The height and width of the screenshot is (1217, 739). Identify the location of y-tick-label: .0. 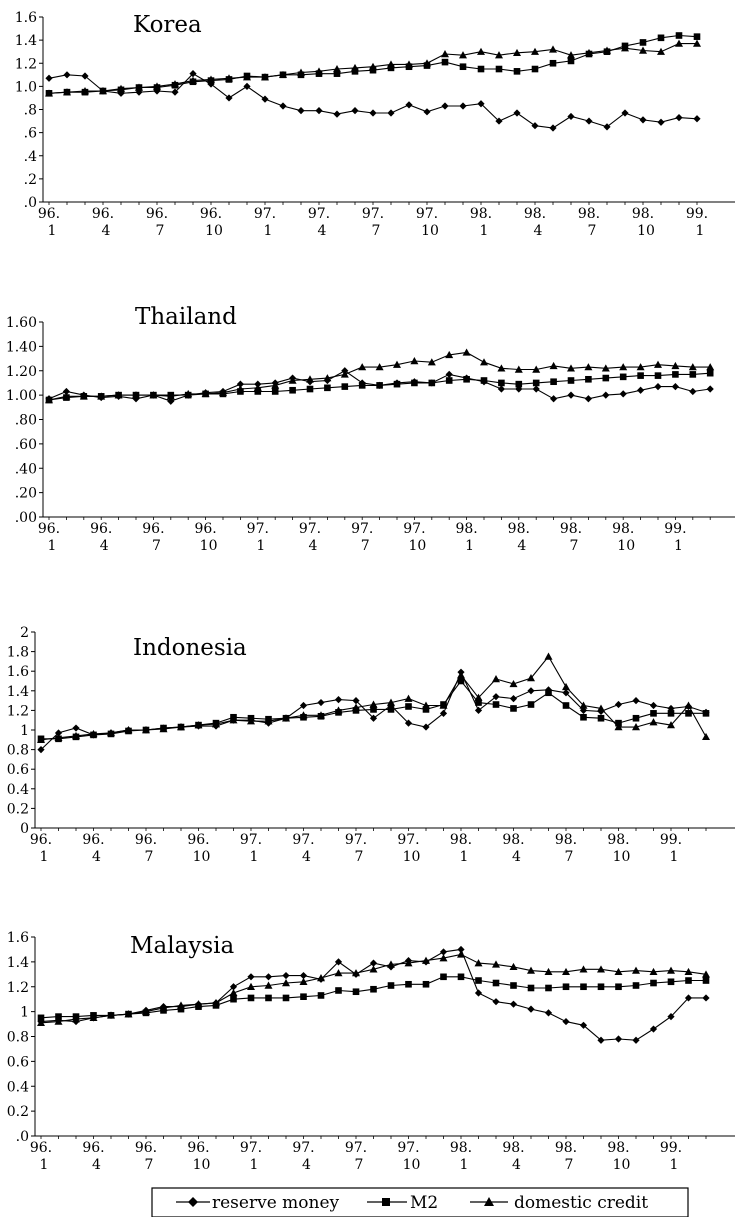
(22, 1137).